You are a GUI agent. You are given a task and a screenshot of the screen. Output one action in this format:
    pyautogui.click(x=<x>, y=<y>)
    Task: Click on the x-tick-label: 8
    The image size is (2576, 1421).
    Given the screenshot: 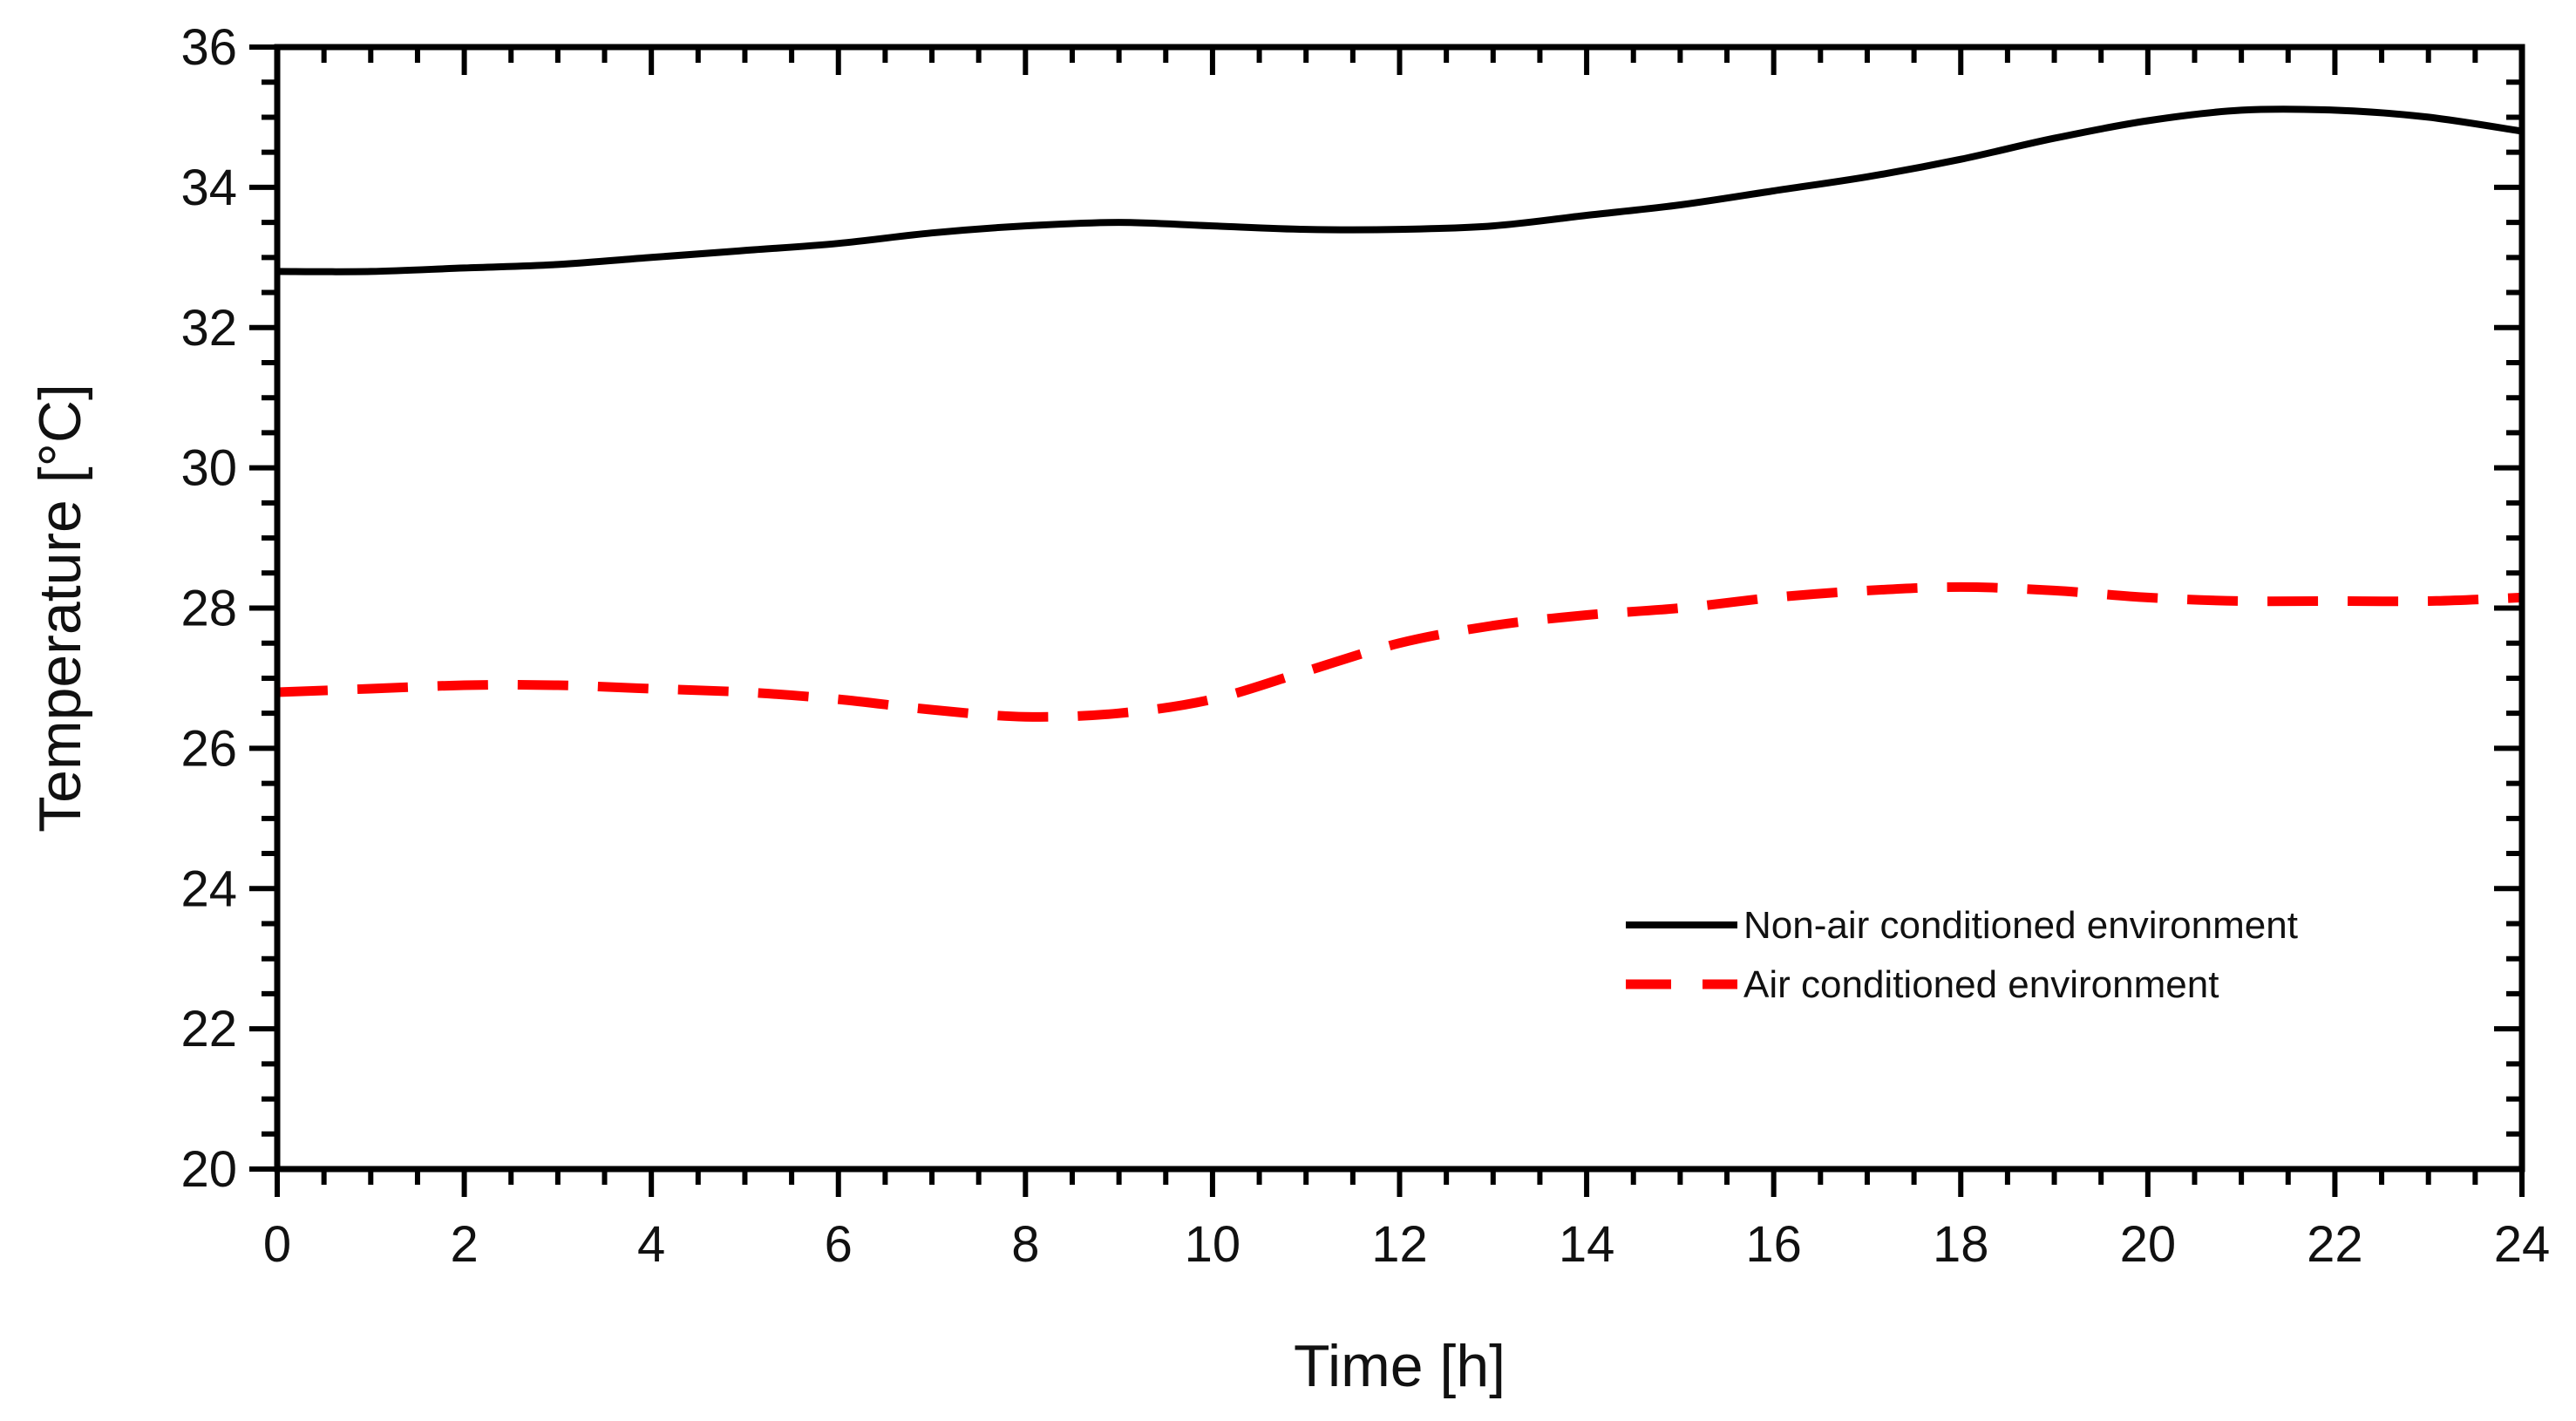 What is the action you would take?
    pyautogui.click(x=1025, y=1244)
    